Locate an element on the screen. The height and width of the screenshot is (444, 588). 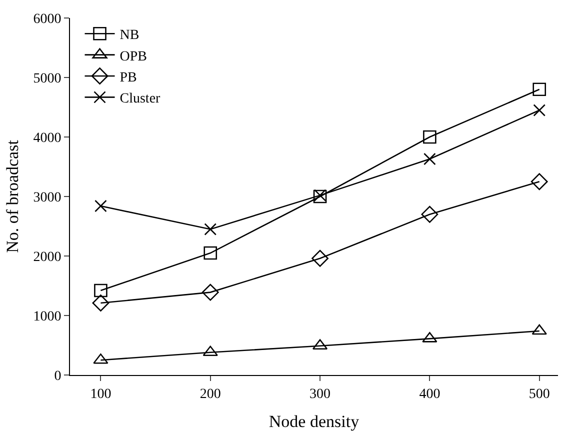
legend-label: OPB is located at coordinates (133, 56).